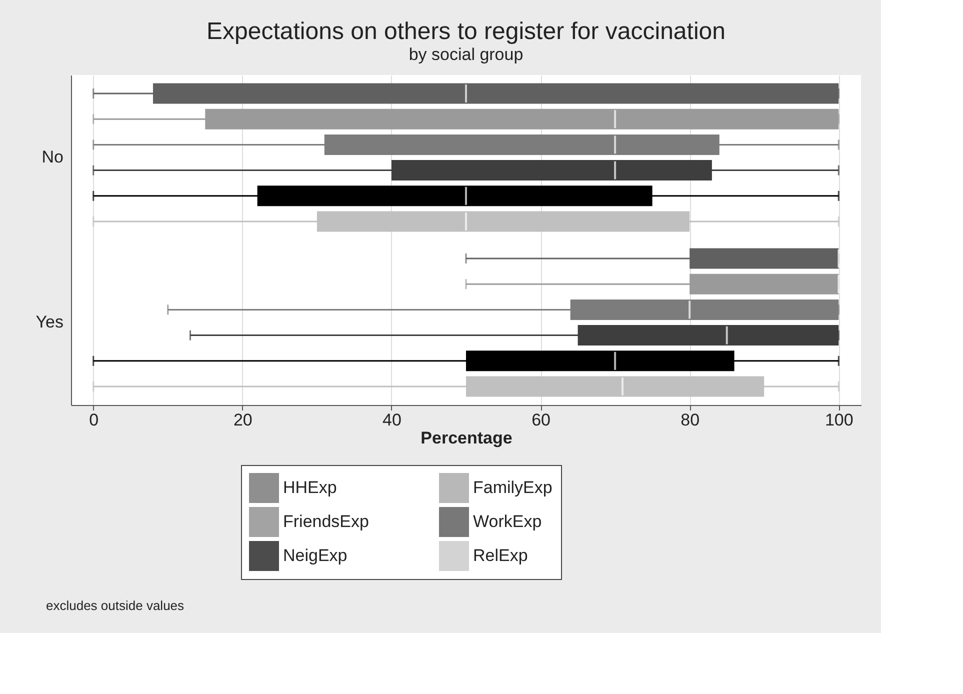 This screenshot has height=694, width=963. I want to click on x-tick-label: 100, so click(839, 420).